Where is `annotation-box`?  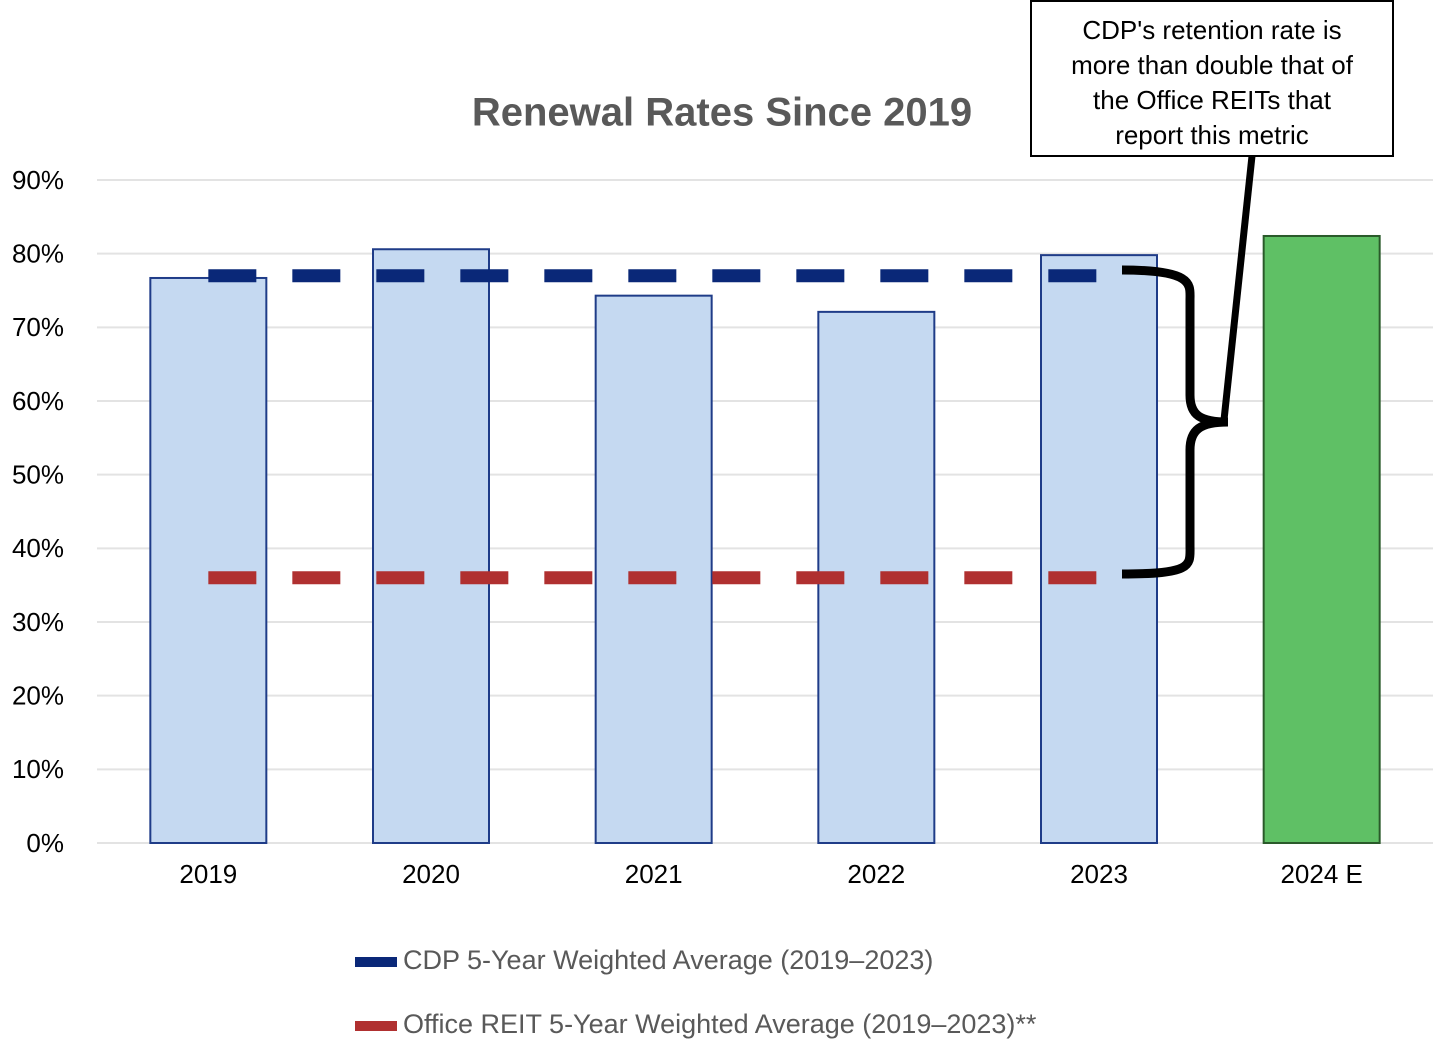 annotation-box is located at coordinates (1212, 78).